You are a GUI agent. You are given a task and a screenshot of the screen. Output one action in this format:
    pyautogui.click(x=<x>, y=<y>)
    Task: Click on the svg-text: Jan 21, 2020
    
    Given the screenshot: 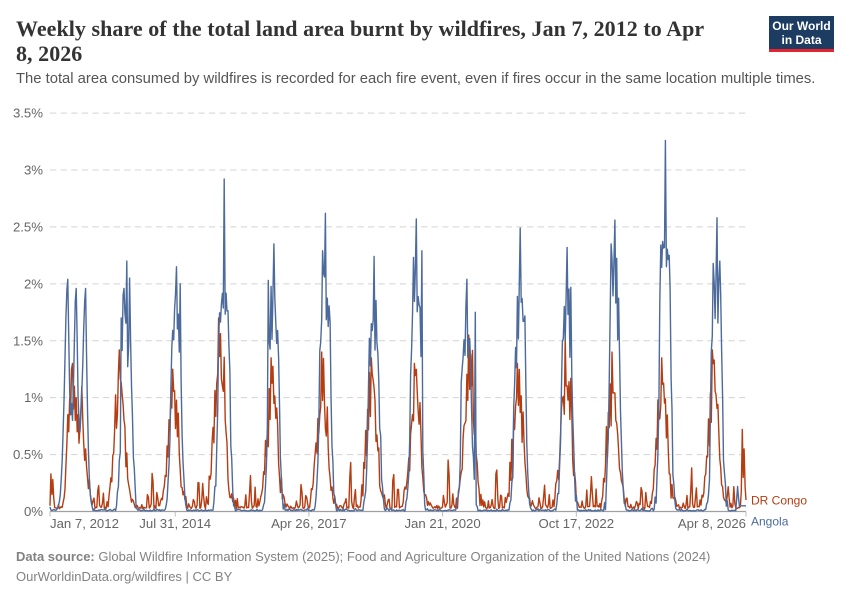 What is the action you would take?
    pyautogui.click(x=442, y=523)
    